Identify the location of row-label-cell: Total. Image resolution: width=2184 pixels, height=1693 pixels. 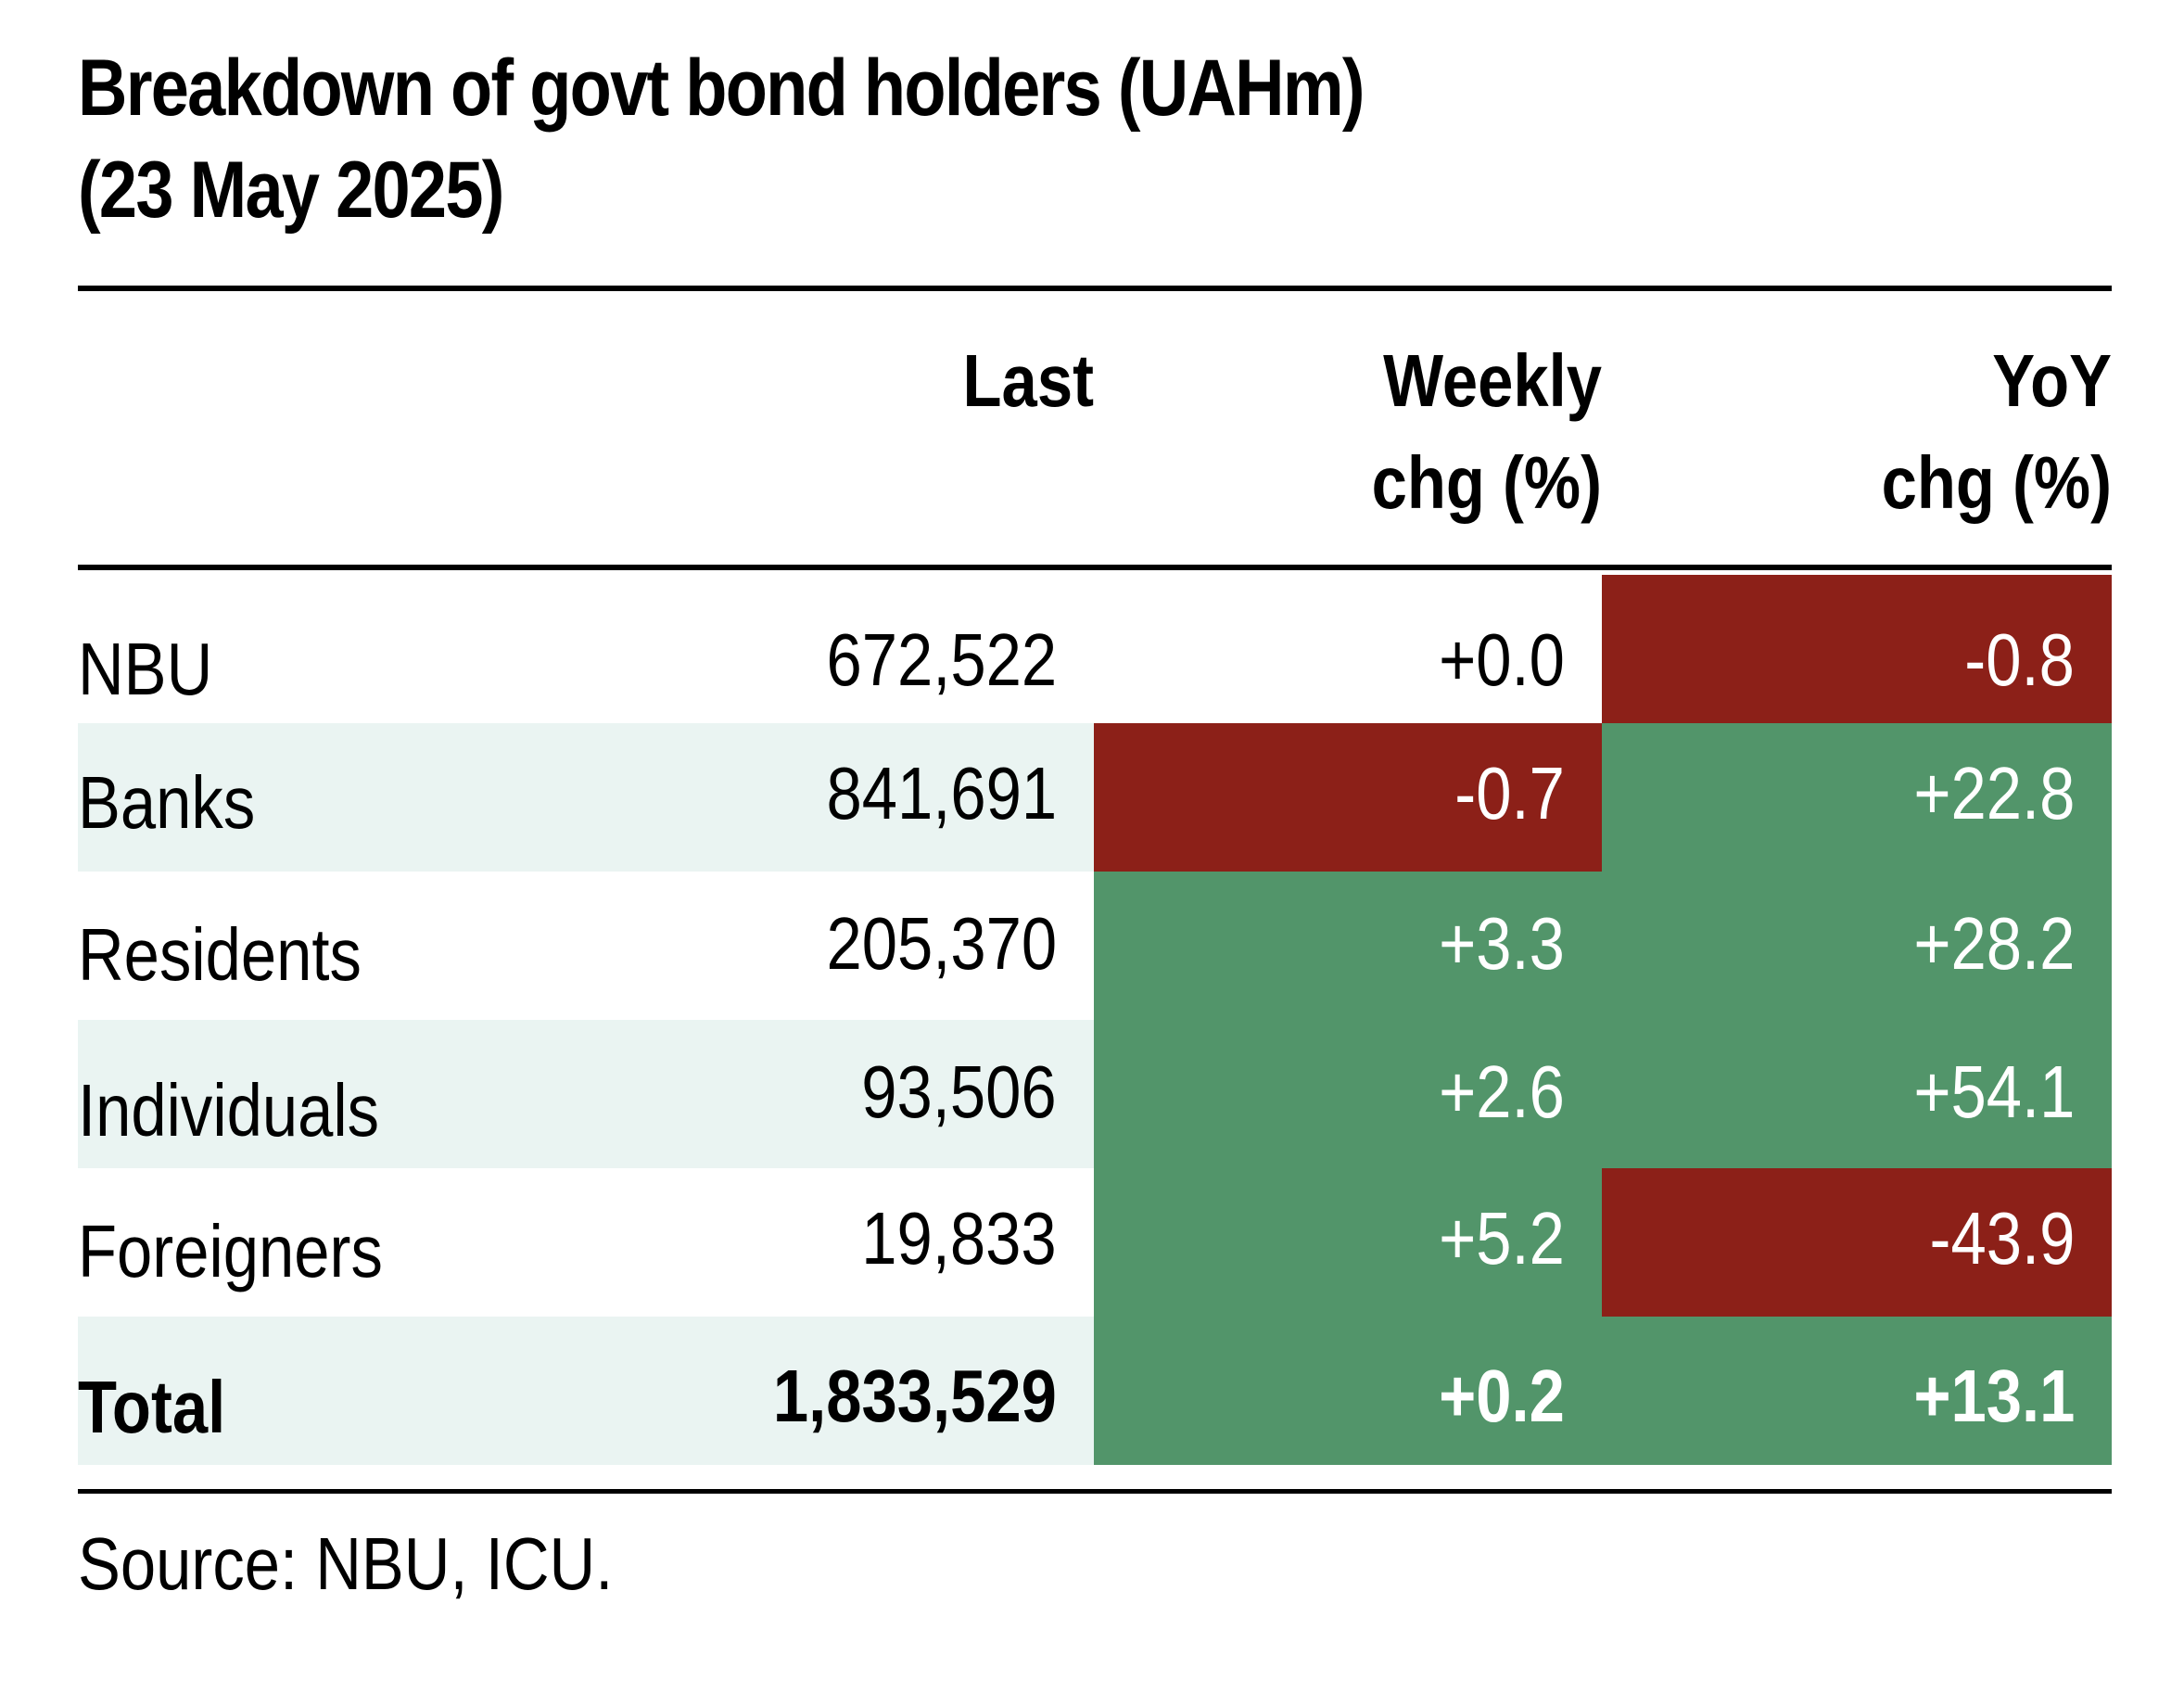
(586, 1391).